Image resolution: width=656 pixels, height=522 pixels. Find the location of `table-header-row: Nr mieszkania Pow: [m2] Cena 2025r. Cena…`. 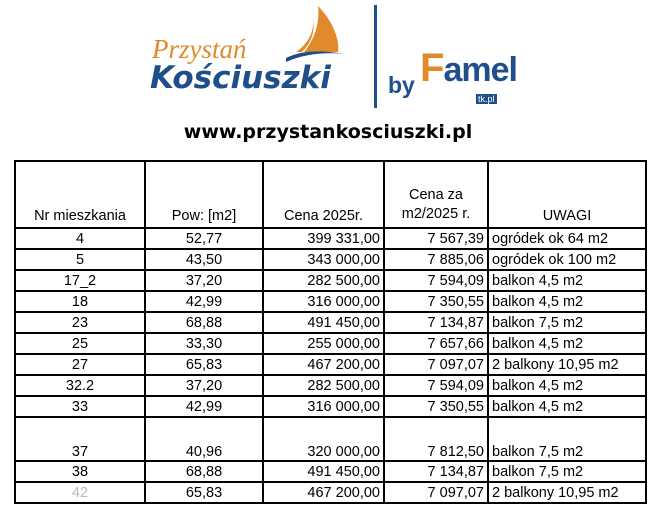

table-header-row: Nr mieszkania Pow: [m2] Cena 2025r. Cena… is located at coordinates (330, 194).